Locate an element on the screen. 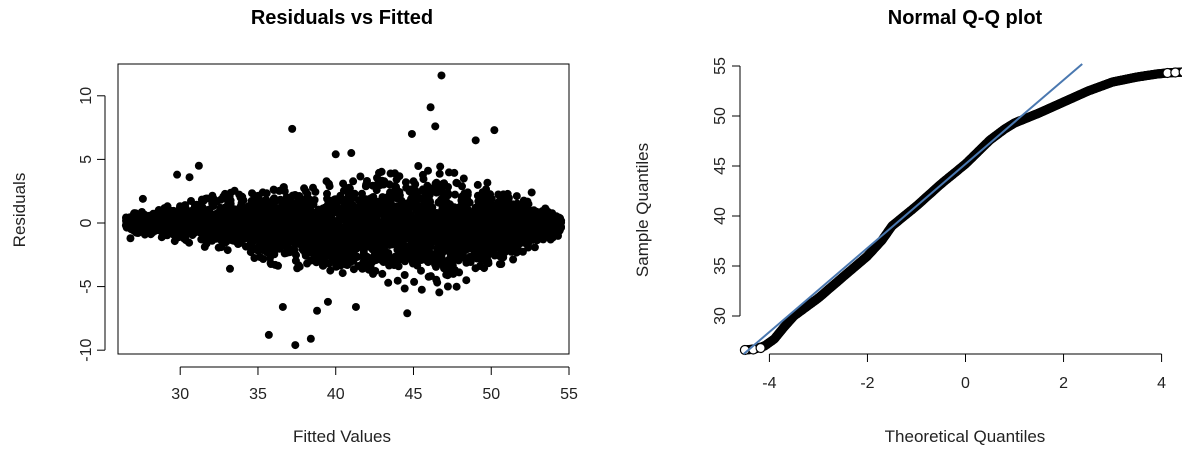  y-tick-label: -10 is located at coordinates (86, 350).